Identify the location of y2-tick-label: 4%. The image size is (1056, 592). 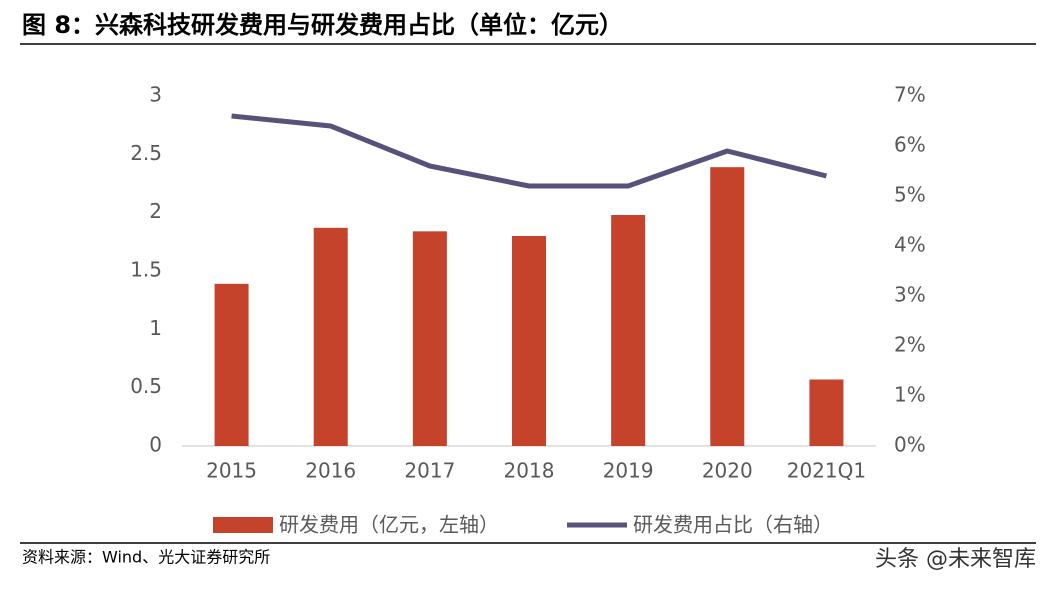
(910, 245).